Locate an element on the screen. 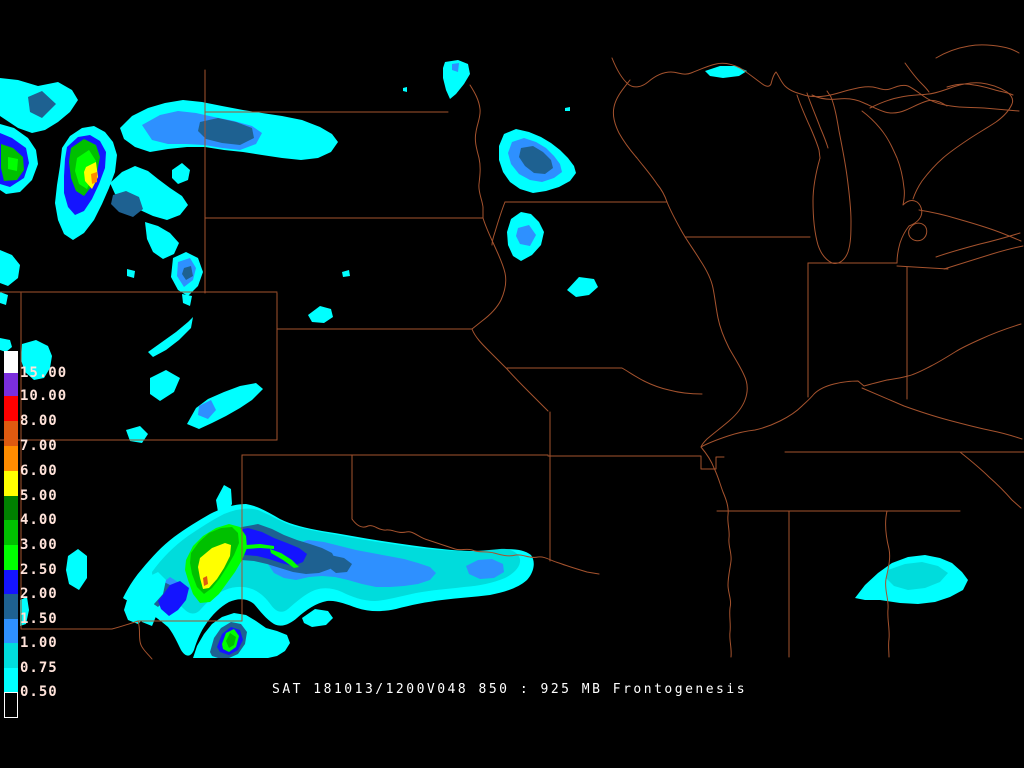 This screenshot has width=1024, height=768. colorbar-label: 7.00 is located at coordinates (39, 446).